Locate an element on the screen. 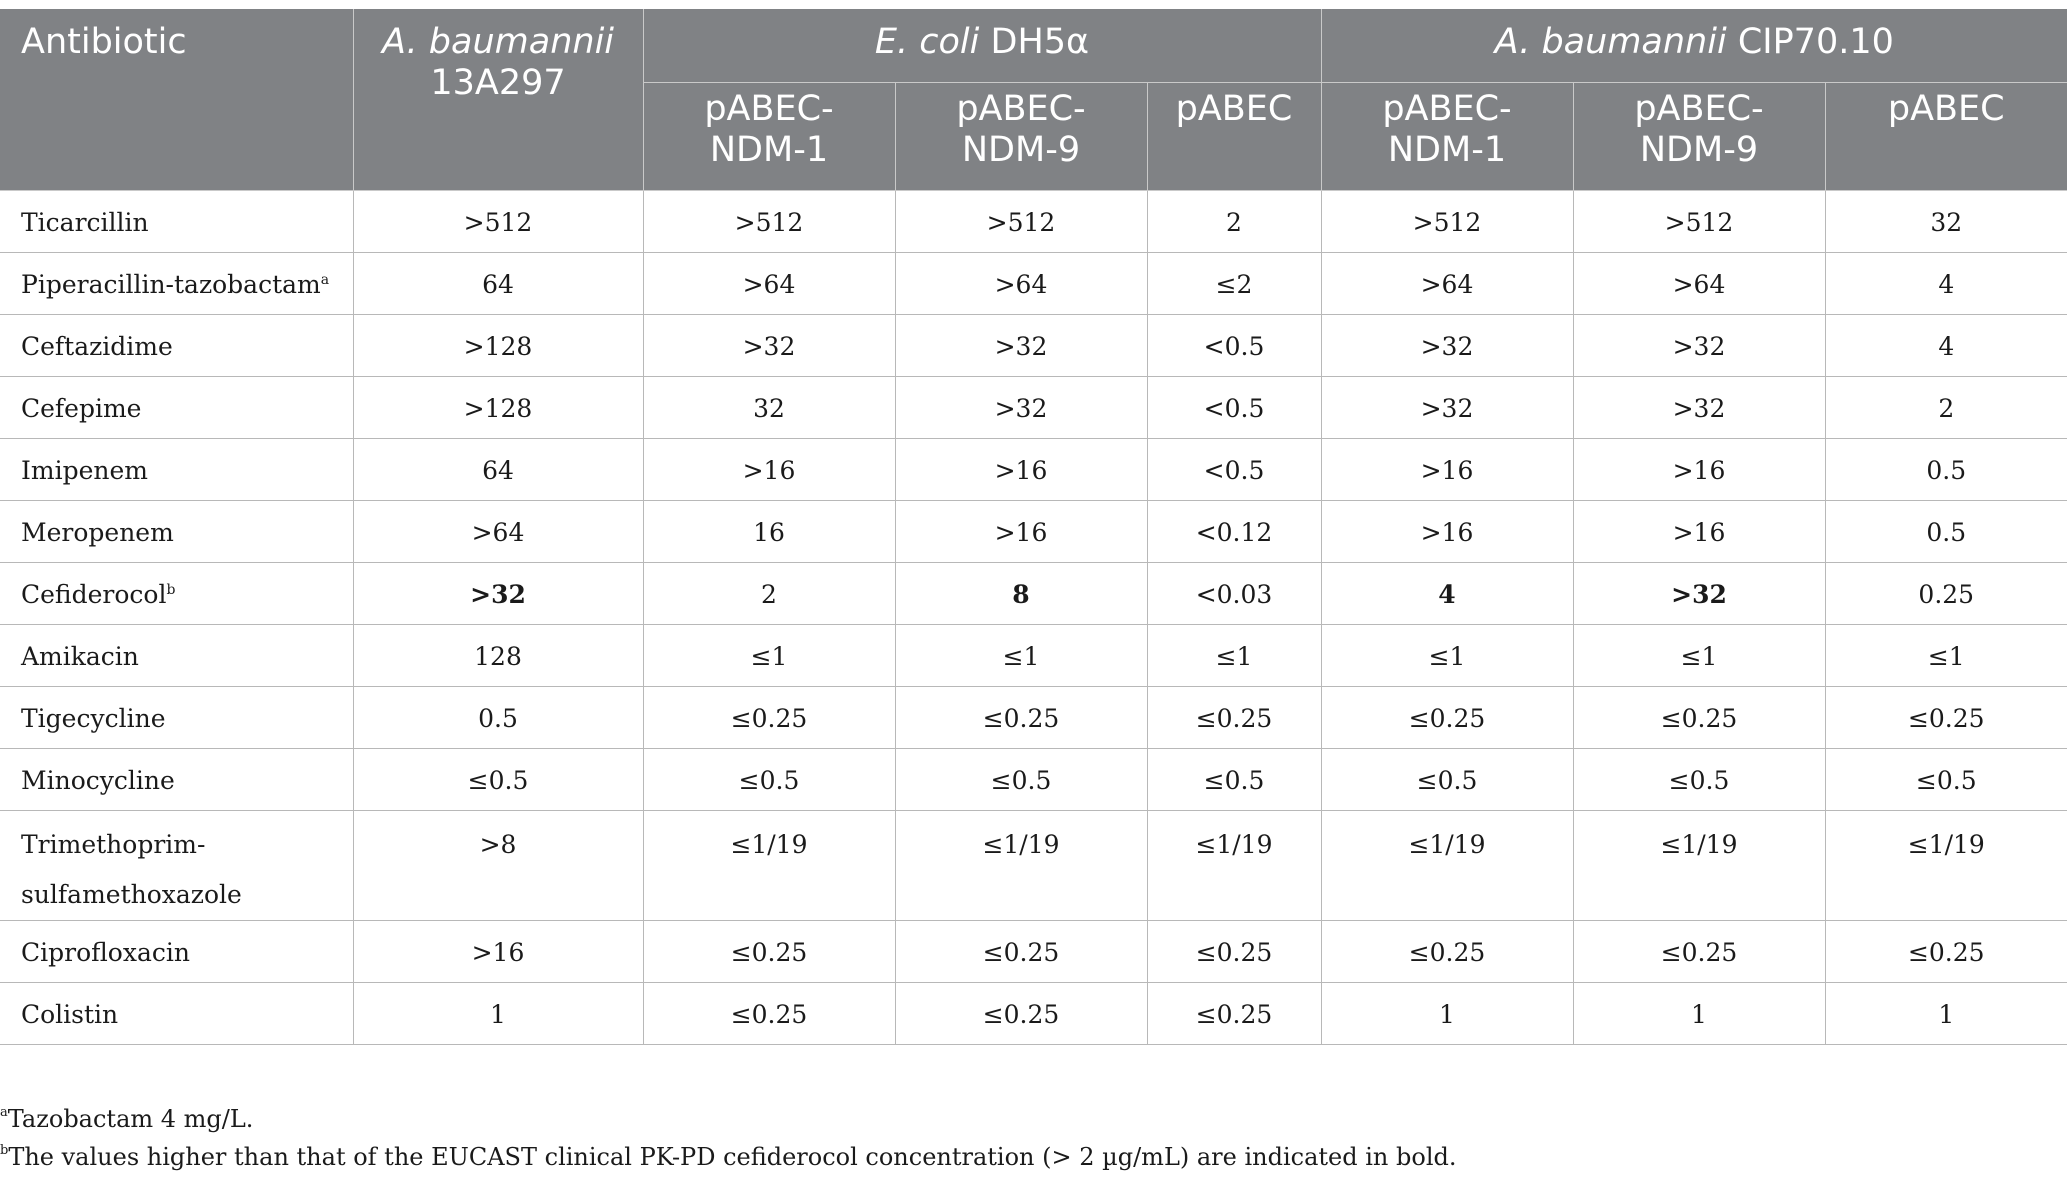  header-group3-strain: CIP70.10 is located at coordinates (1815, 42).